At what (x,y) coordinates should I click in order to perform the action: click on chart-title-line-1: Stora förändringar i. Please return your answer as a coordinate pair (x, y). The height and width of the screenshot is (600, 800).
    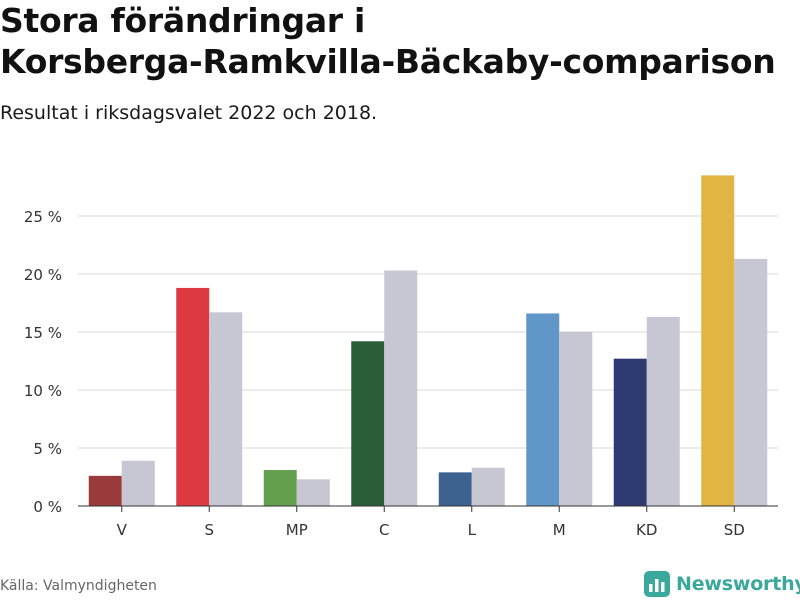
    Looking at the image, I should click on (182, 20).